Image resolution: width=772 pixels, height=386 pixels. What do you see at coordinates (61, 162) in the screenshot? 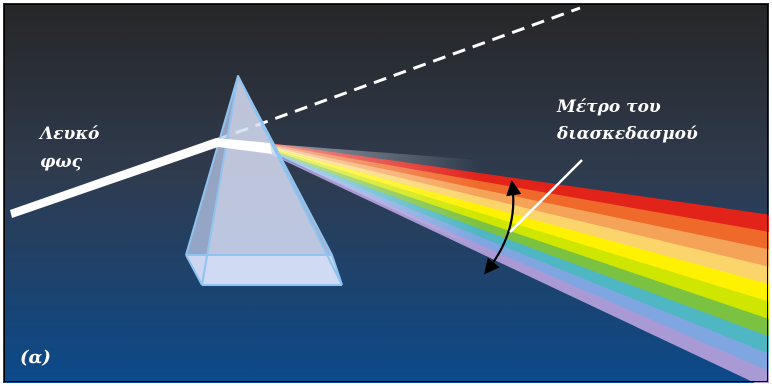
I see `white-light-label-line2: φως` at bounding box center [61, 162].